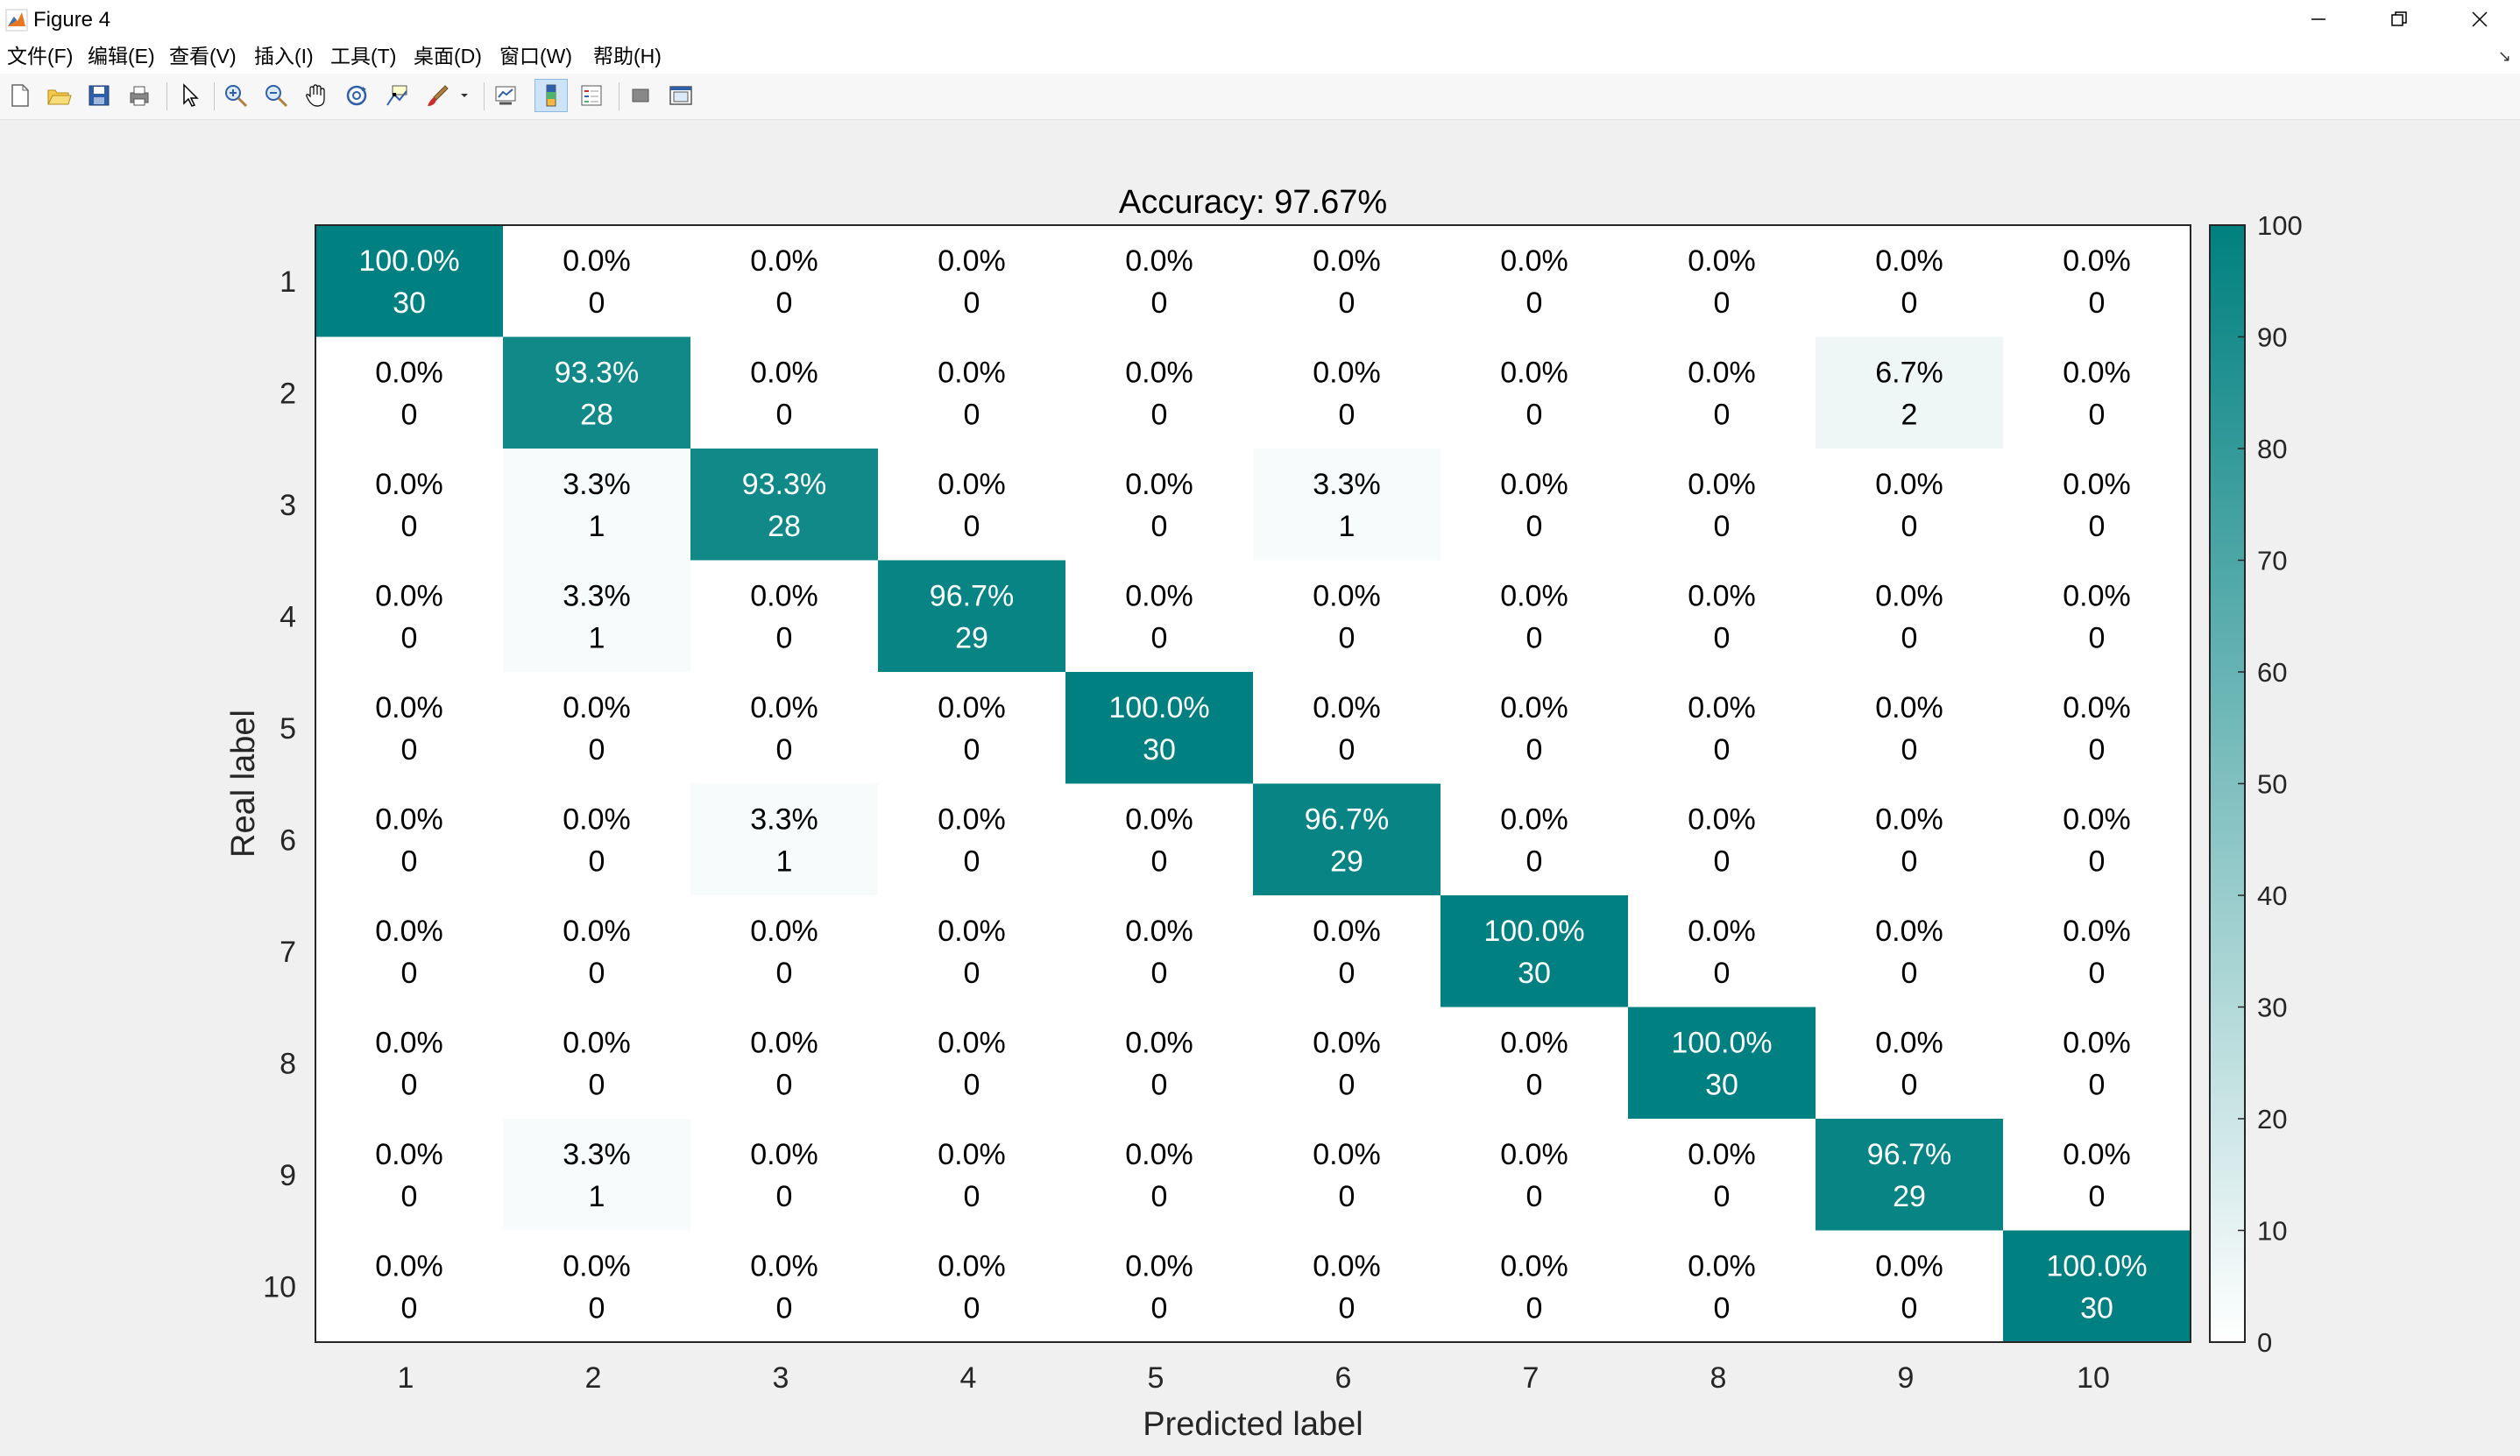 This screenshot has width=2520, height=1456. I want to click on rotate-button, so click(356, 95).